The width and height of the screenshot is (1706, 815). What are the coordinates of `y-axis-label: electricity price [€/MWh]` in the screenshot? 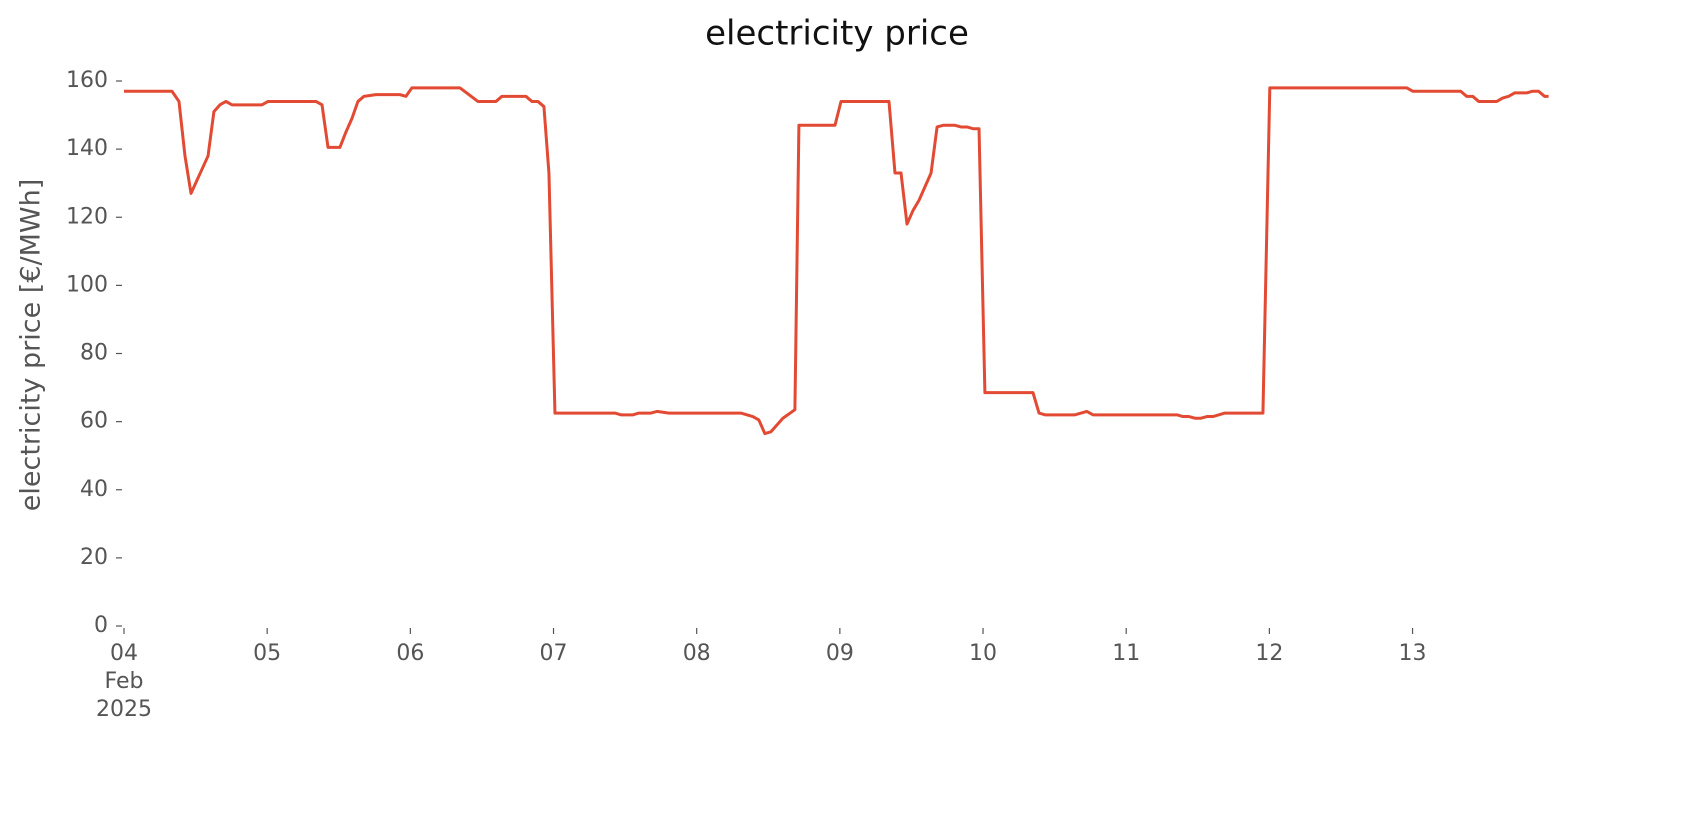 It's located at (31, 345).